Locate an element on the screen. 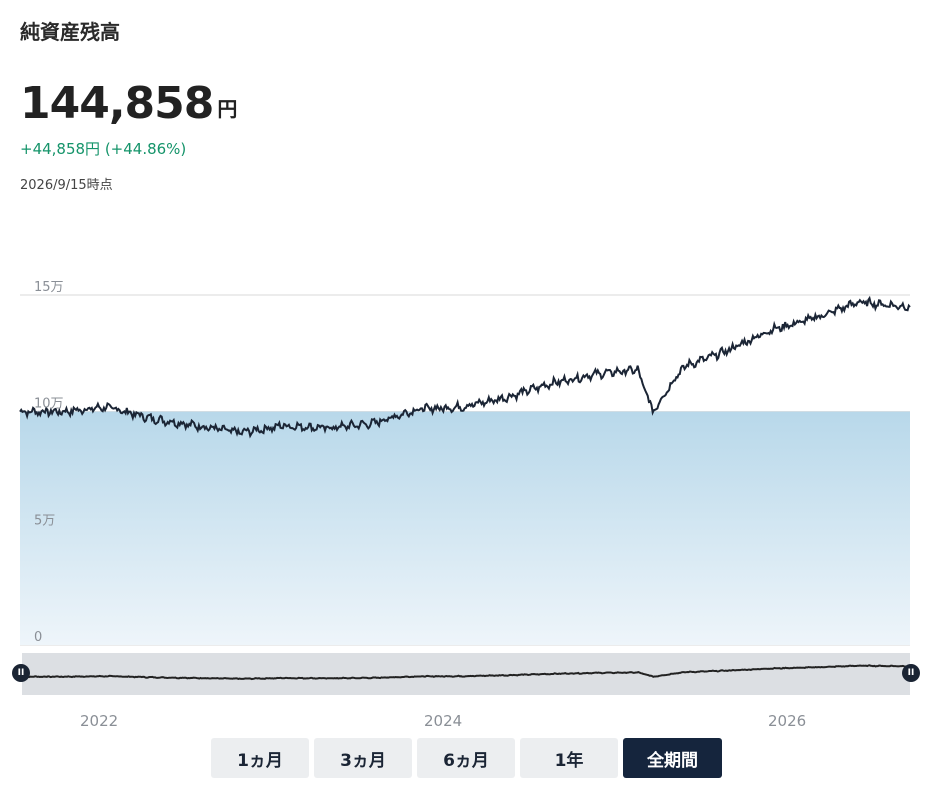  page-title: 純資産残高 is located at coordinates (70, 32).